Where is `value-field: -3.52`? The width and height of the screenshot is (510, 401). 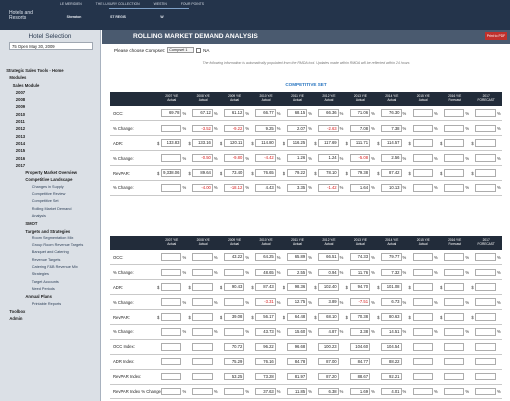
value-field: -3.52 is located at coordinates (202, 128).